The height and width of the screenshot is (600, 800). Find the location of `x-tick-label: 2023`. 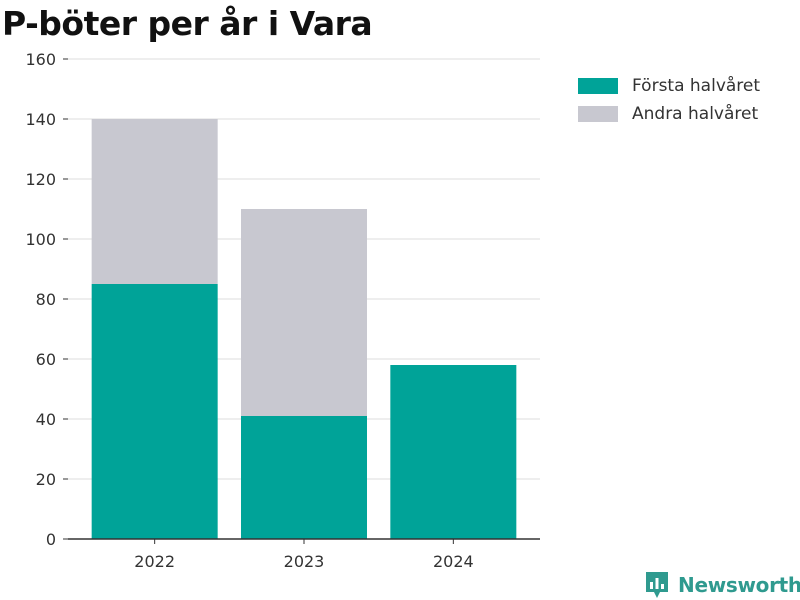

x-tick-label: 2023 is located at coordinates (304, 561).